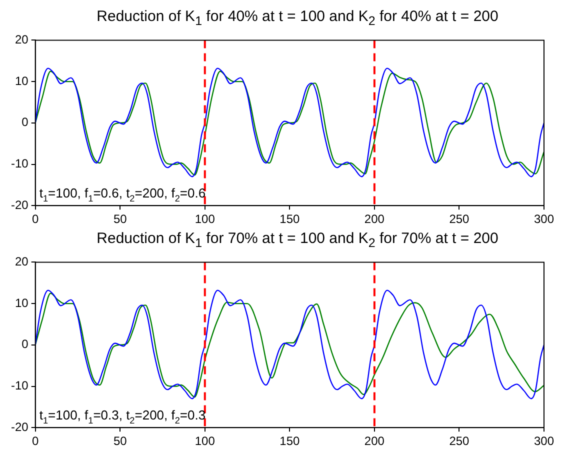  What do you see at coordinates (298, 19) in the screenshot?
I see `chart-title: Reduction of K$_{1}$ for 40% at t = 100 and K$_{2}$ for 40% at t = 200` at bounding box center [298, 19].